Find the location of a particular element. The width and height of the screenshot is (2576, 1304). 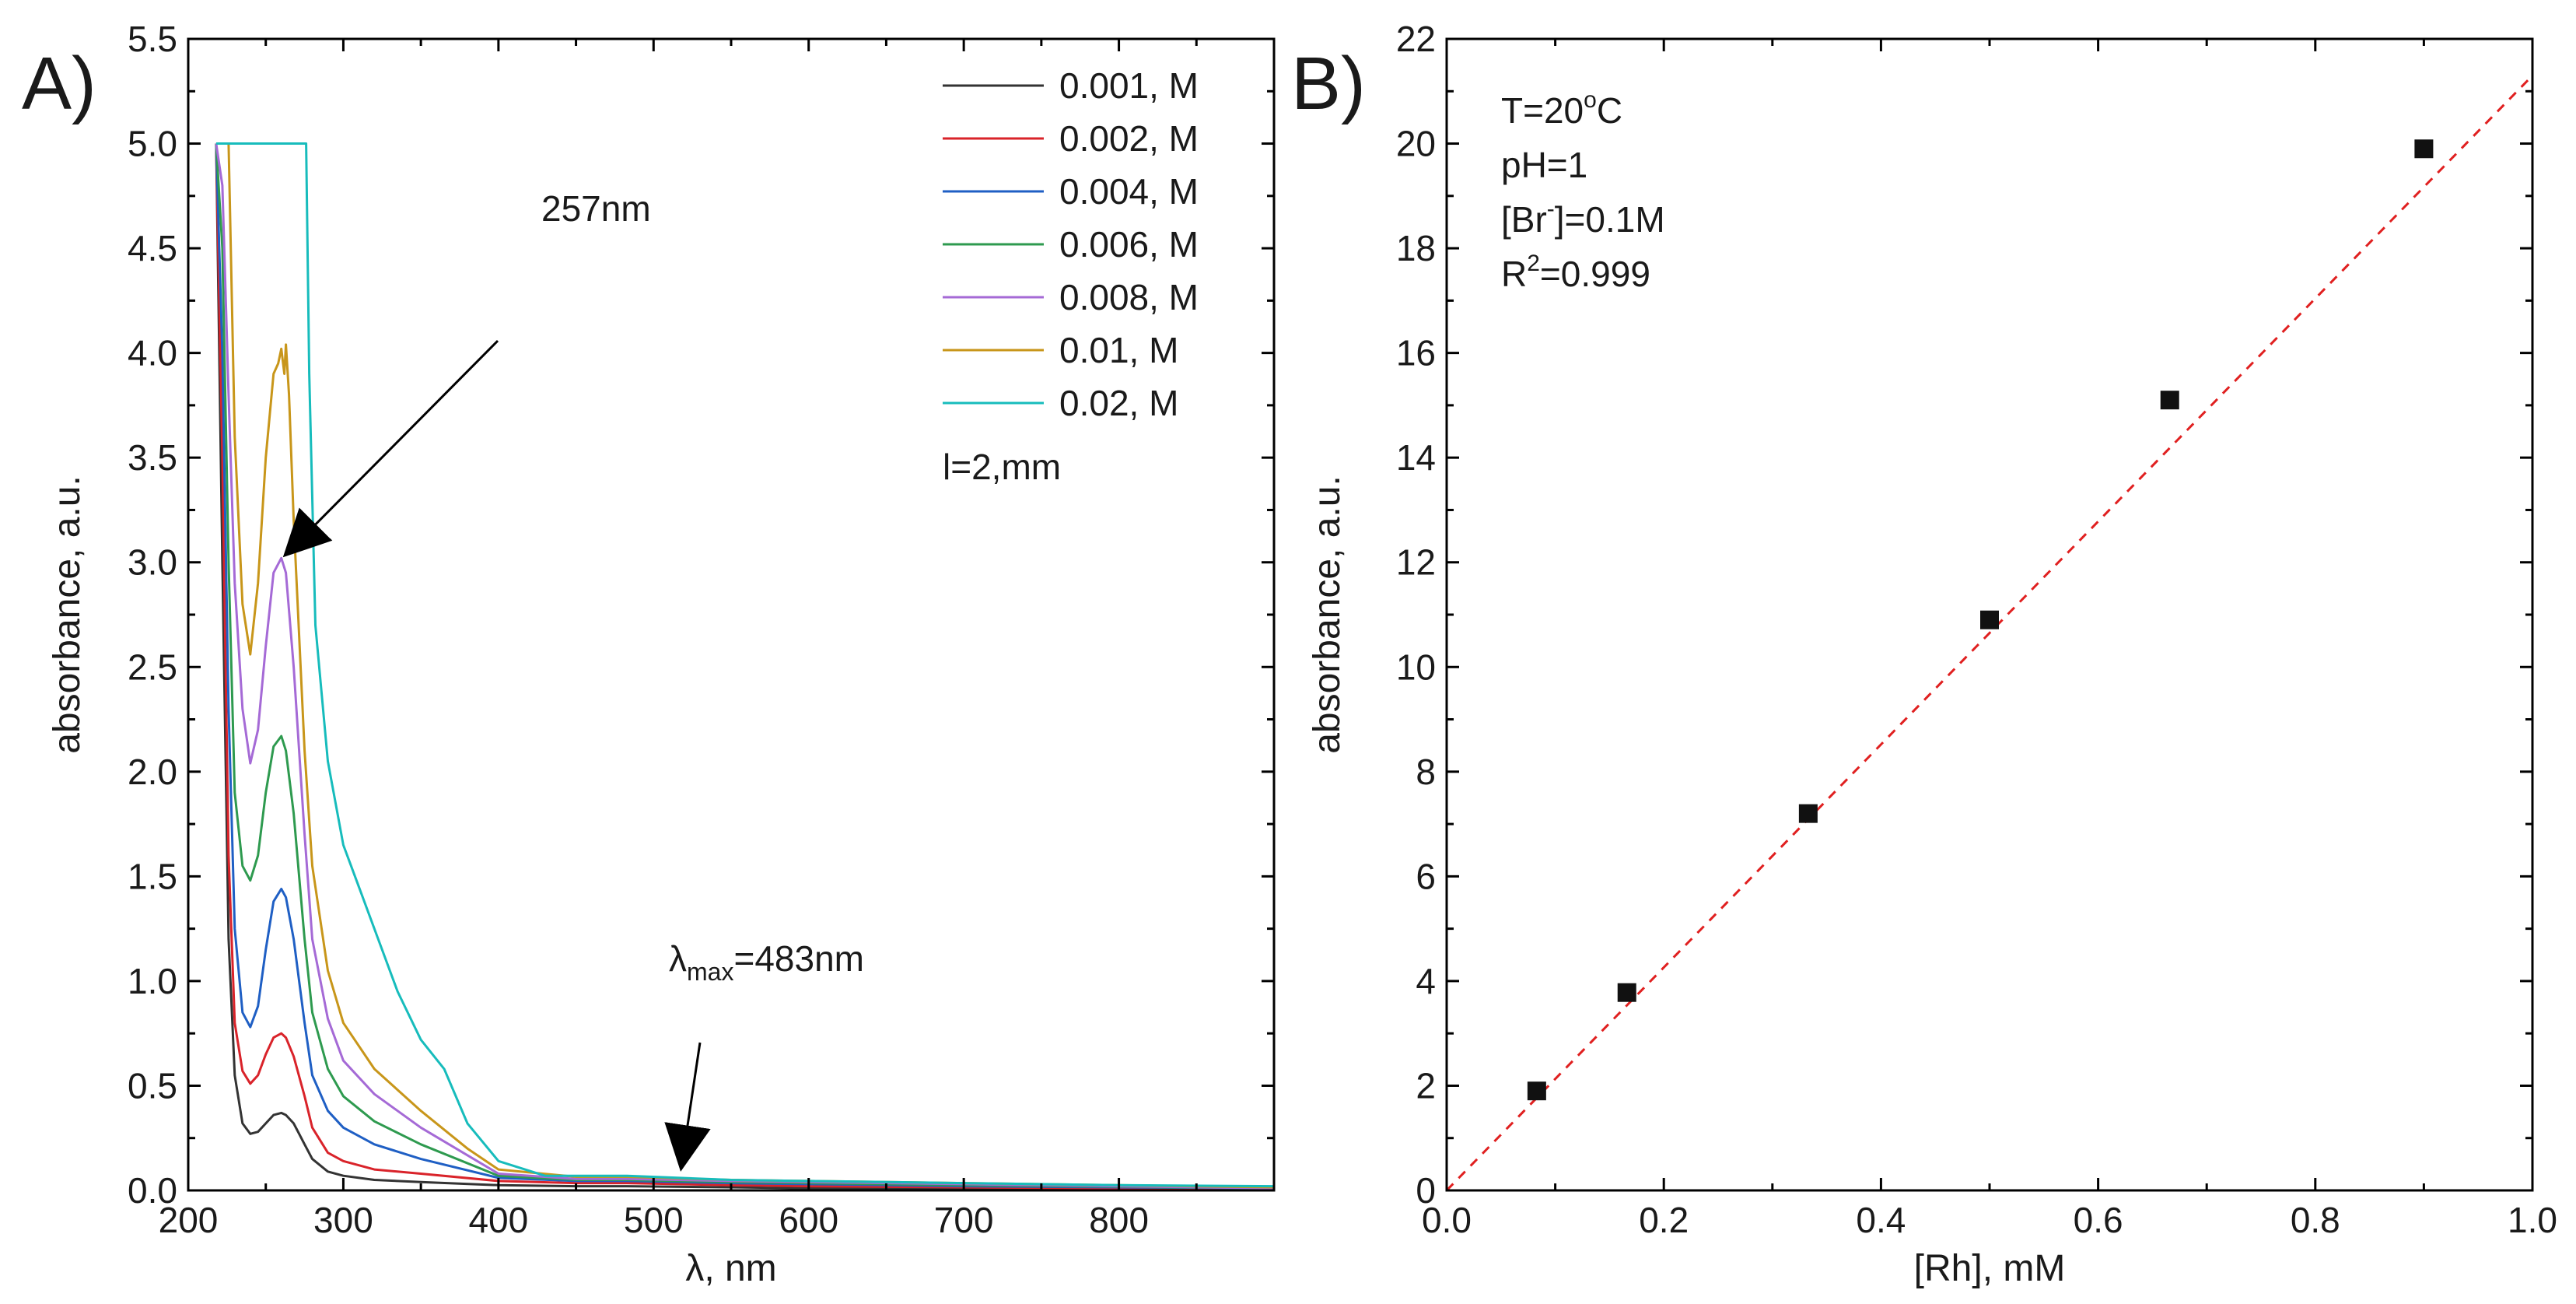

panel-b-y-tick-label: 6 is located at coordinates (1426, 876).